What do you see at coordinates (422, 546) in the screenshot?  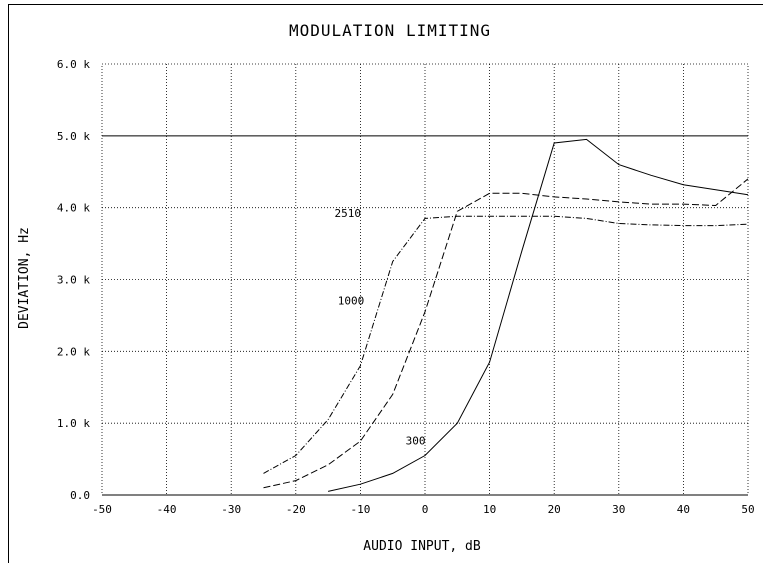 I see `x-axis-label: AUDIO INPUT, dB` at bounding box center [422, 546].